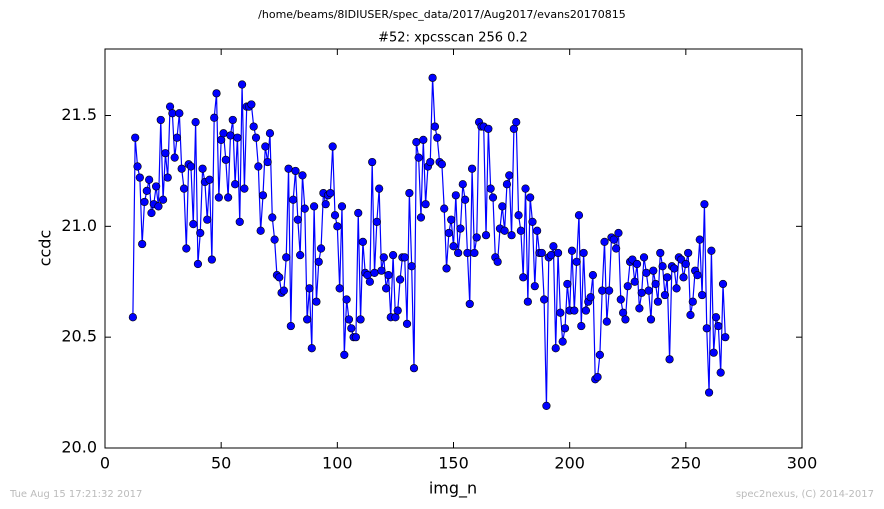 The image size is (884, 509). I want to click on footer-left: Tue Aug 15 17:21:32 2017, so click(75, 494).